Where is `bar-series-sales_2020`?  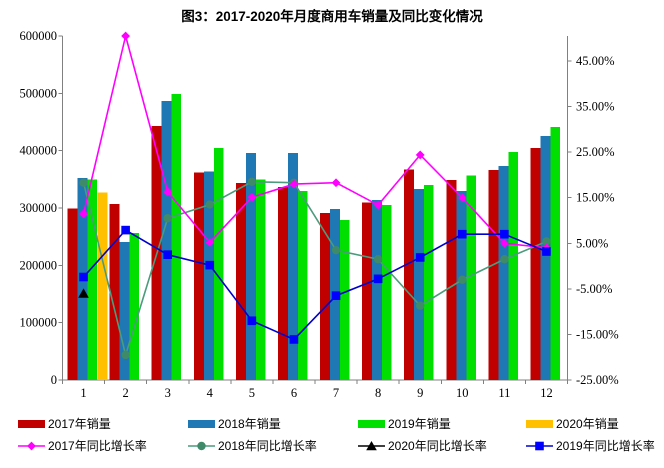
bar-series-sales_2020 is located at coordinates (102, 286).